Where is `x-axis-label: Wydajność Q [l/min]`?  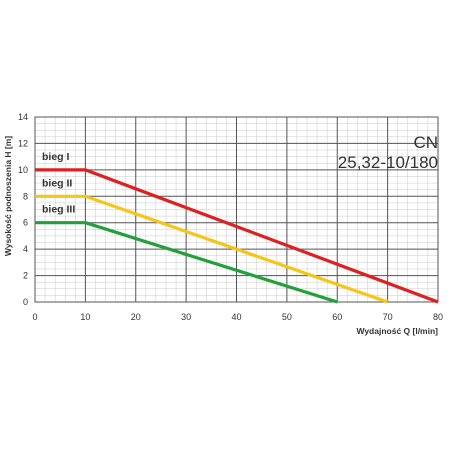 x-axis-label: Wydajność Q [l/min] is located at coordinates (397, 331).